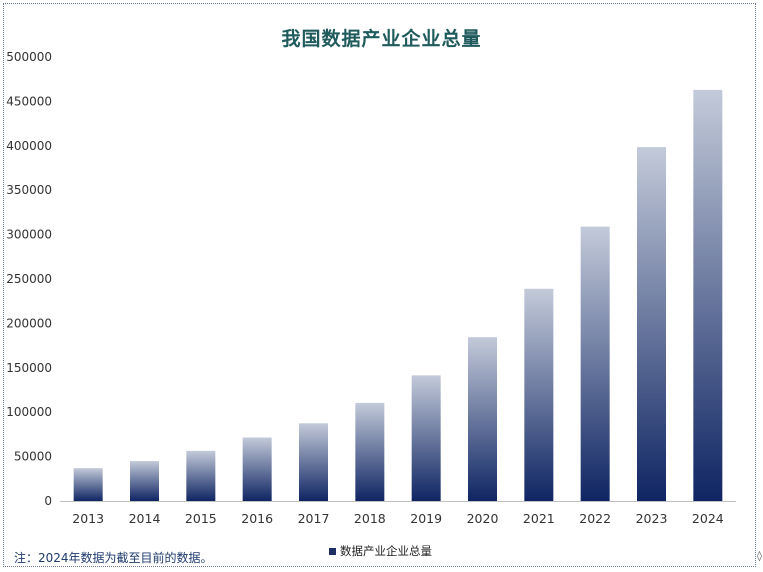  Describe the element at coordinates (386, 551) in the screenshot. I see `legend-label: 数据产业企业总量` at that location.